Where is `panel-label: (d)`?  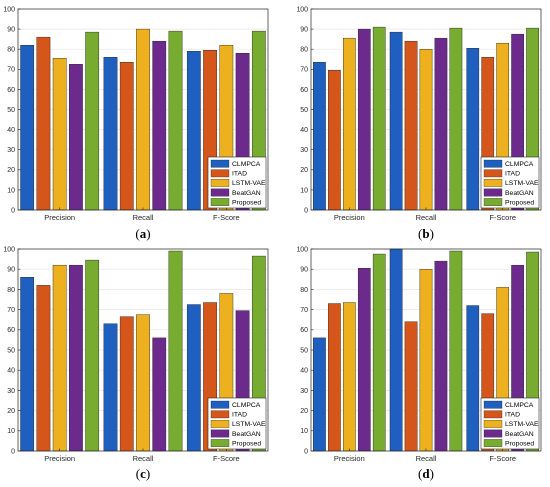
panel-label: (d) is located at coordinates (426, 473).